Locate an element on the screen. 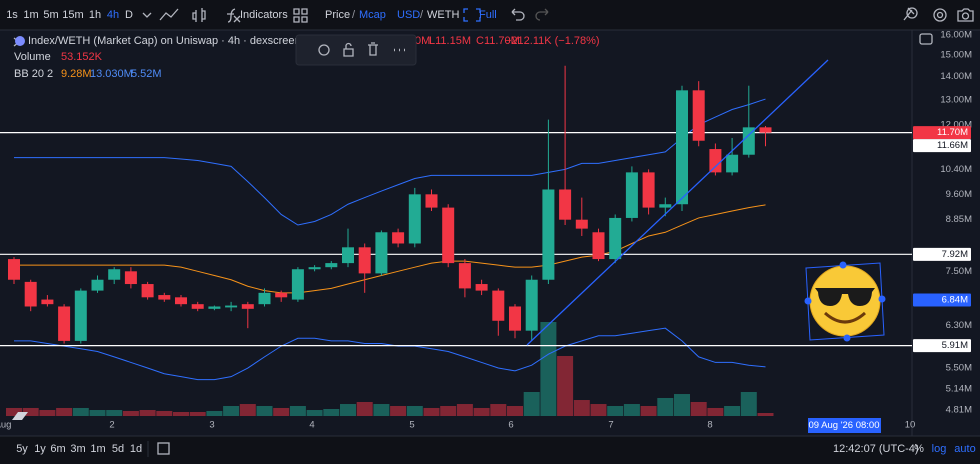 This screenshot has width=980, height=464. range: 1m is located at coordinates (97, 449).